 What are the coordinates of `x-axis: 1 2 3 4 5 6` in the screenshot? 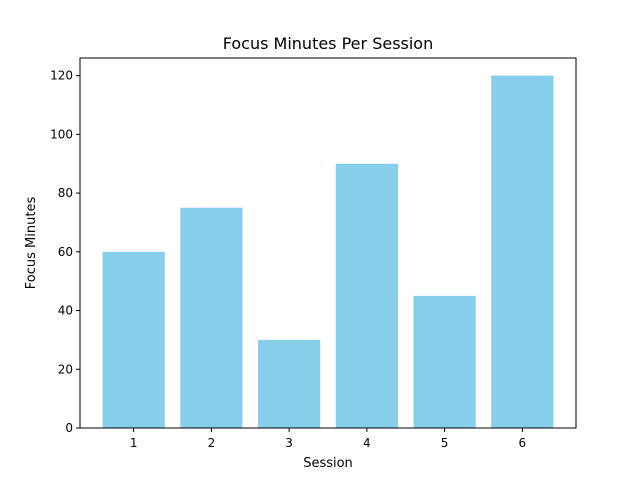 It's located at (328, 439).